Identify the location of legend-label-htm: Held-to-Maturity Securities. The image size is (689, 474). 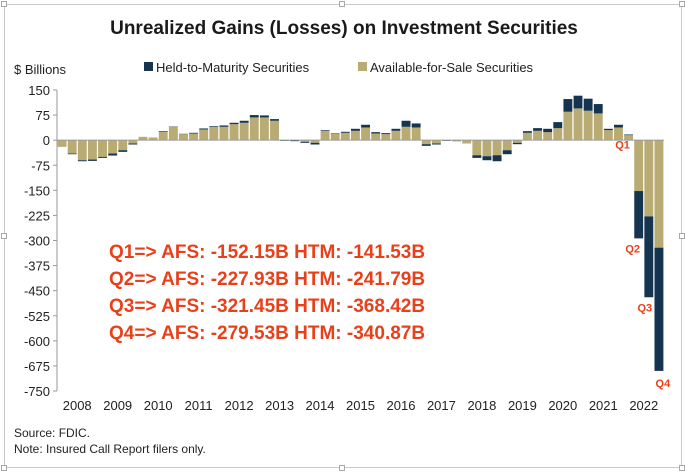
(233, 67).